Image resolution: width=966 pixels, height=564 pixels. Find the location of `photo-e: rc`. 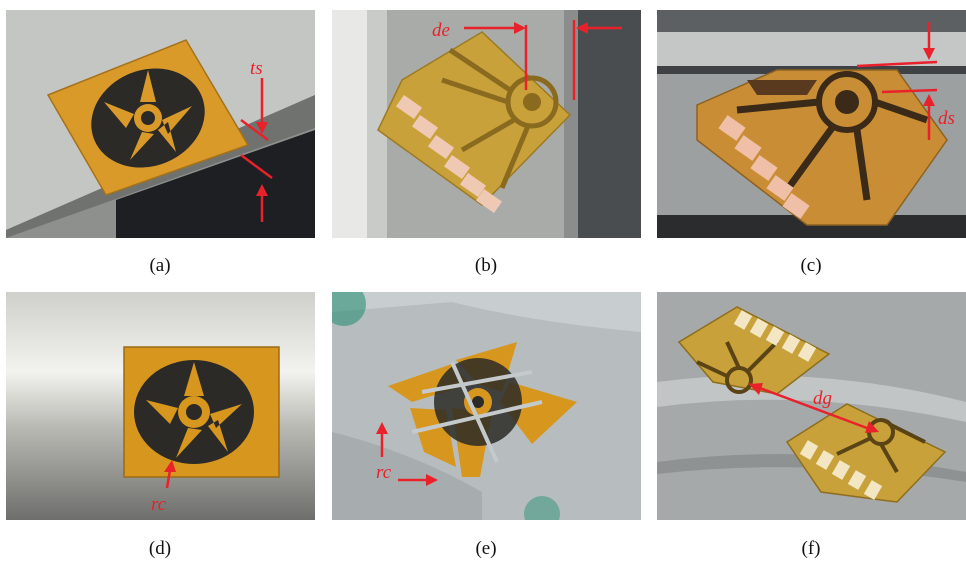

photo-e: rc is located at coordinates (486, 406).